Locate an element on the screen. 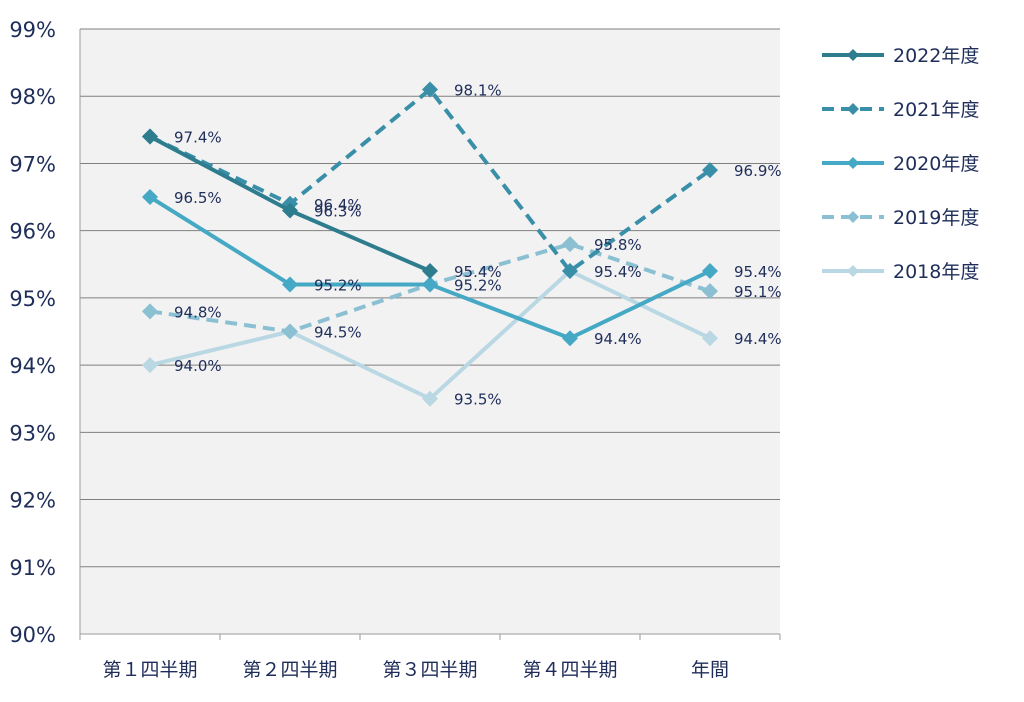 This screenshot has height=702, width=1024. data-label: 96.9% is located at coordinates (758, 171).